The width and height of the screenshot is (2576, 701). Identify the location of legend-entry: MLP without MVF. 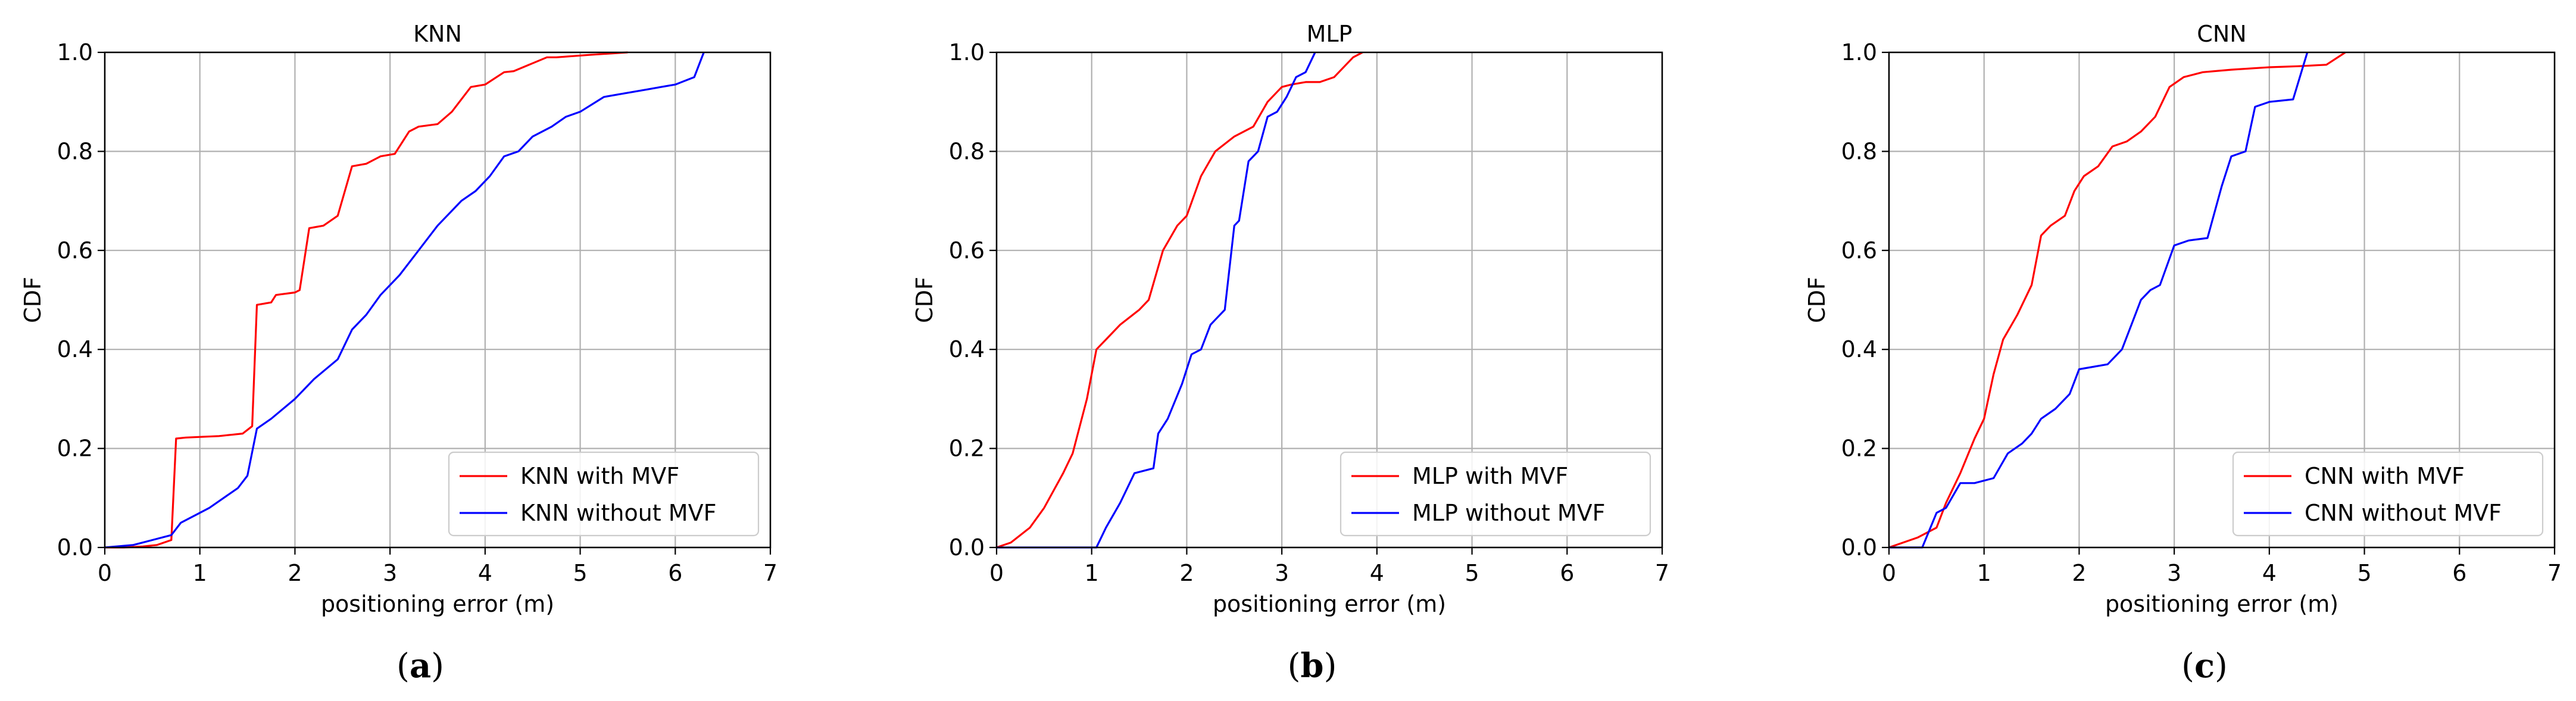
(1509, 513).